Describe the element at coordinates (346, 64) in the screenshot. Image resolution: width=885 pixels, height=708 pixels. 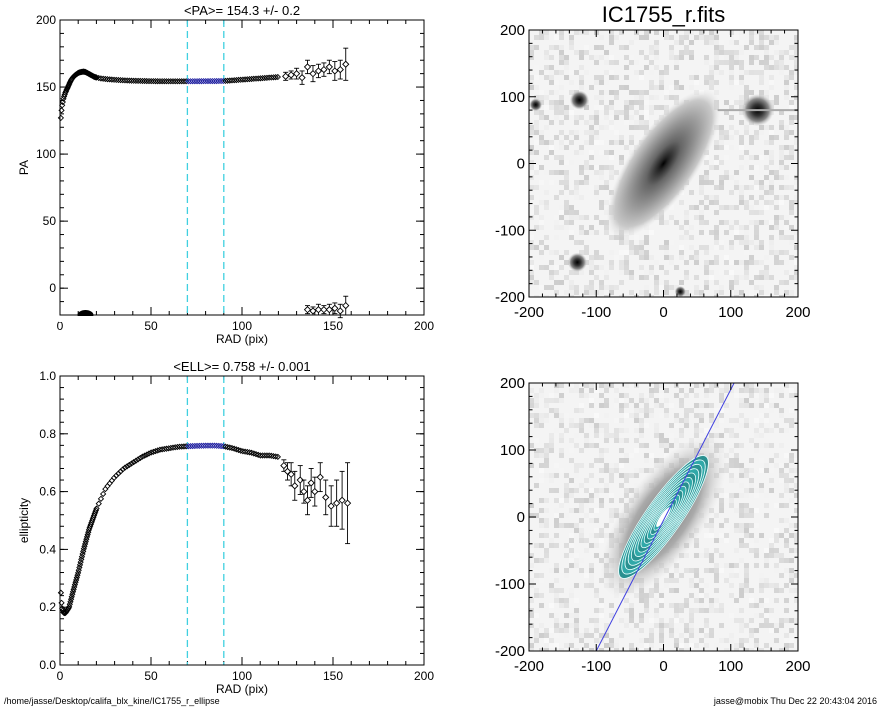
I see `pa-outer-point` at that location.